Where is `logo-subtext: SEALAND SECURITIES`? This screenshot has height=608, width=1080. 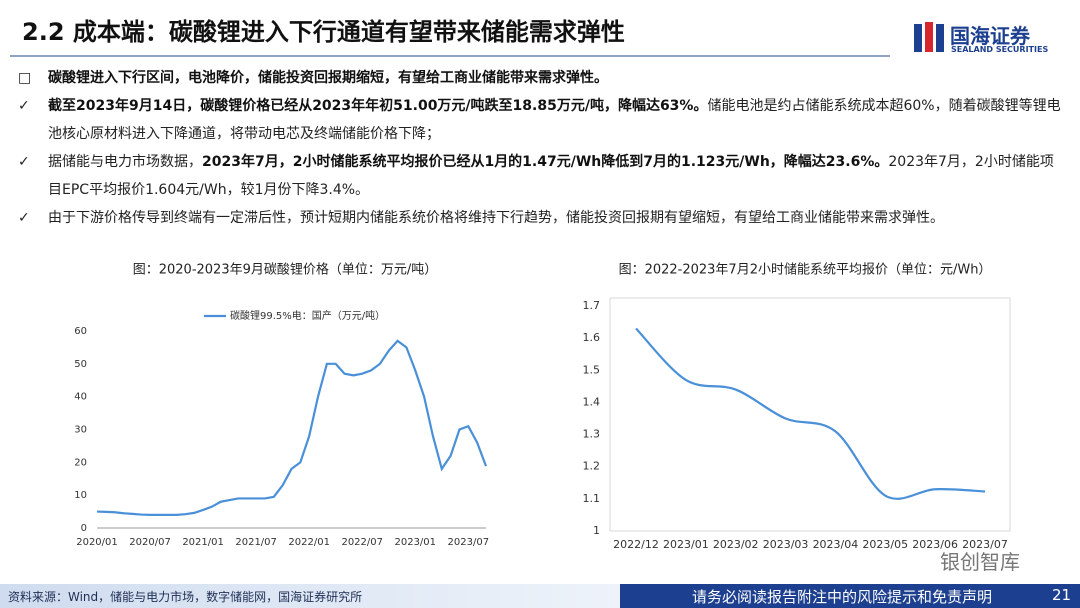
logo-subtext: SEALAND SECURITIES is located at coordinates (1000, 49).